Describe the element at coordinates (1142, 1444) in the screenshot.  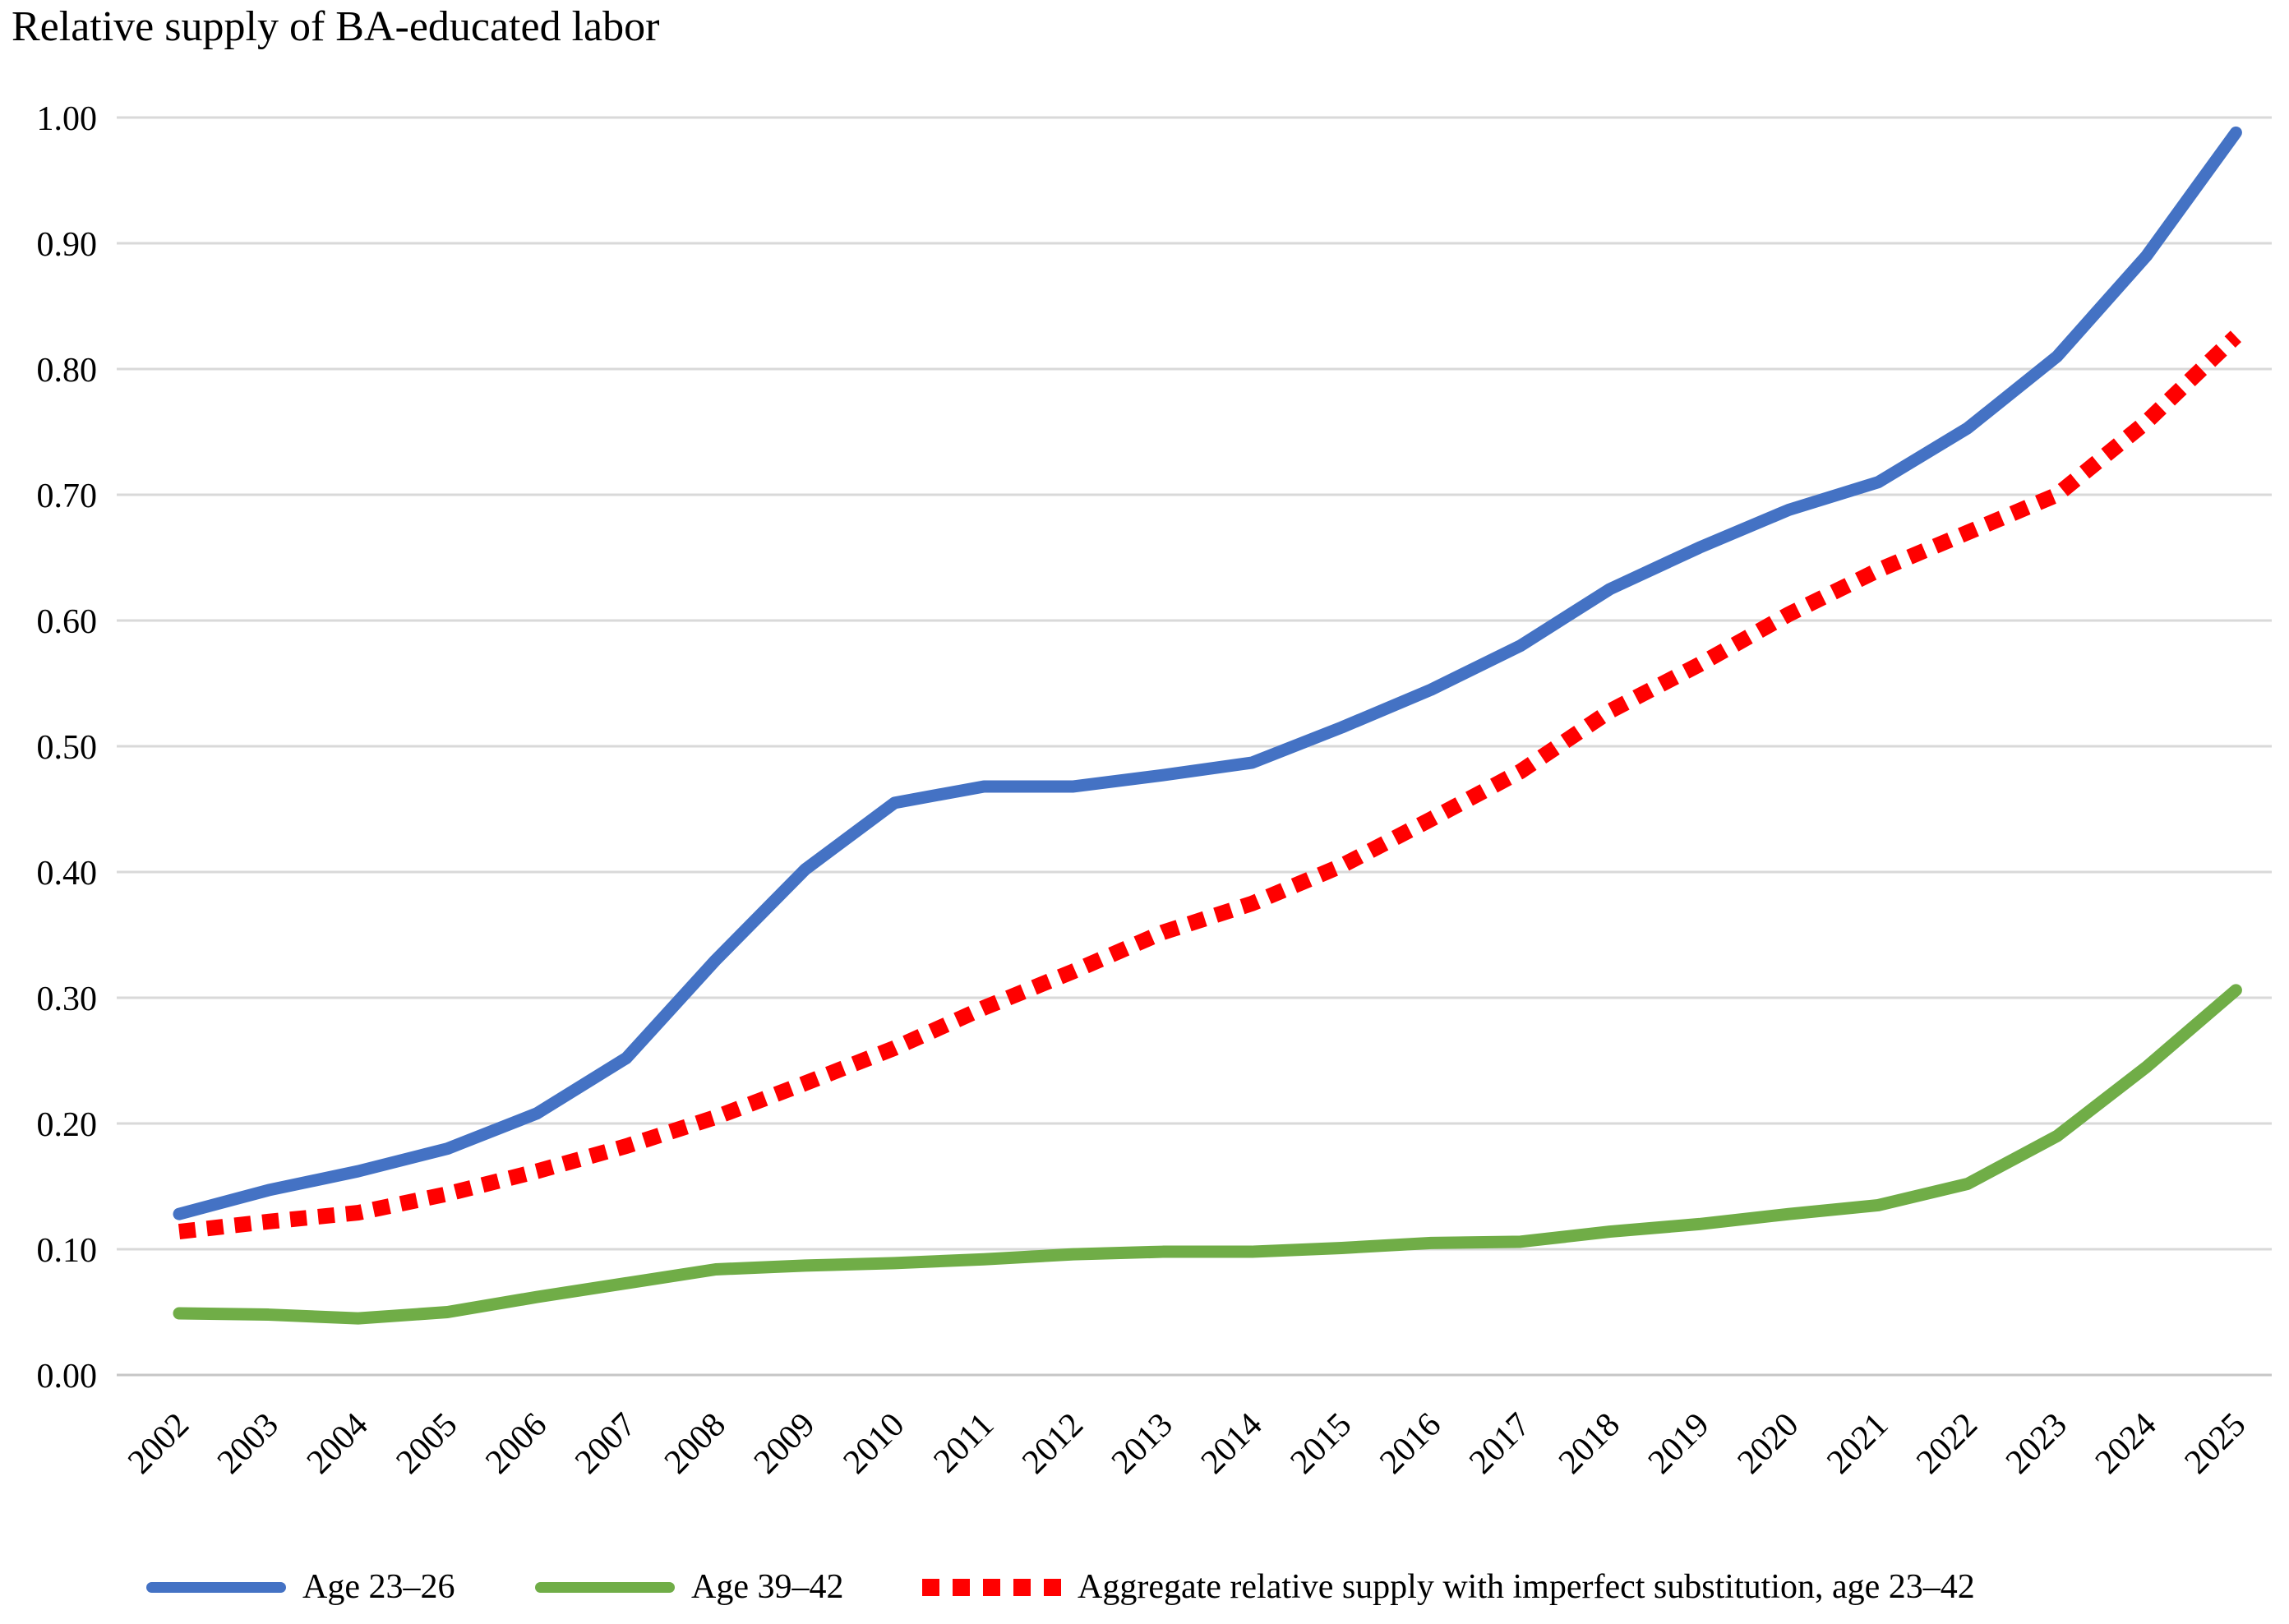
I see `x-axis-tick-label: 2013` at that location.